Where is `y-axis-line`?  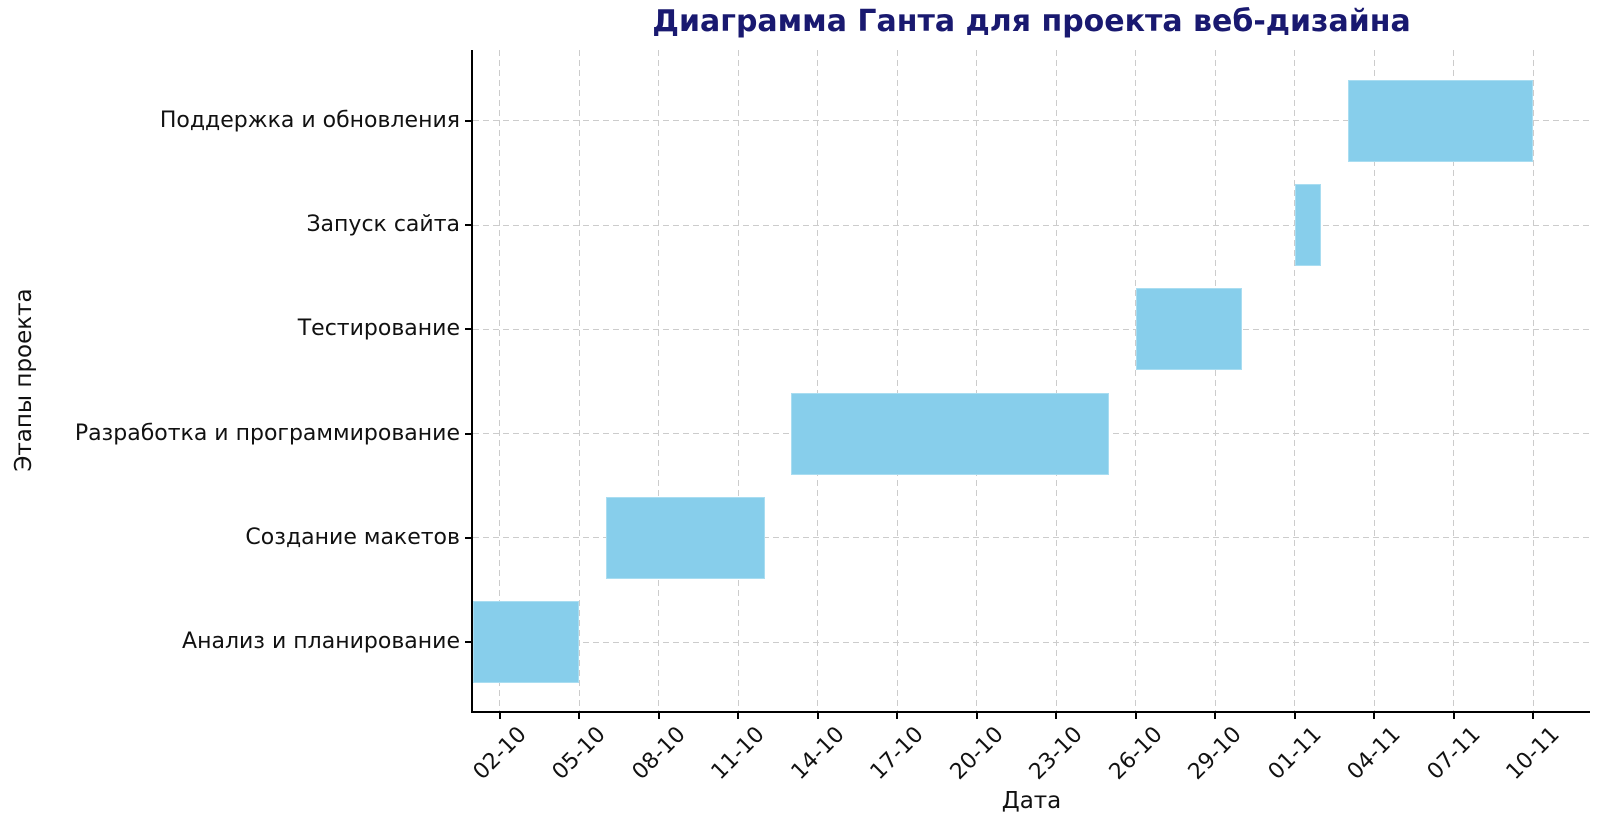 y-axis-line is located at coordinates (472, 381).